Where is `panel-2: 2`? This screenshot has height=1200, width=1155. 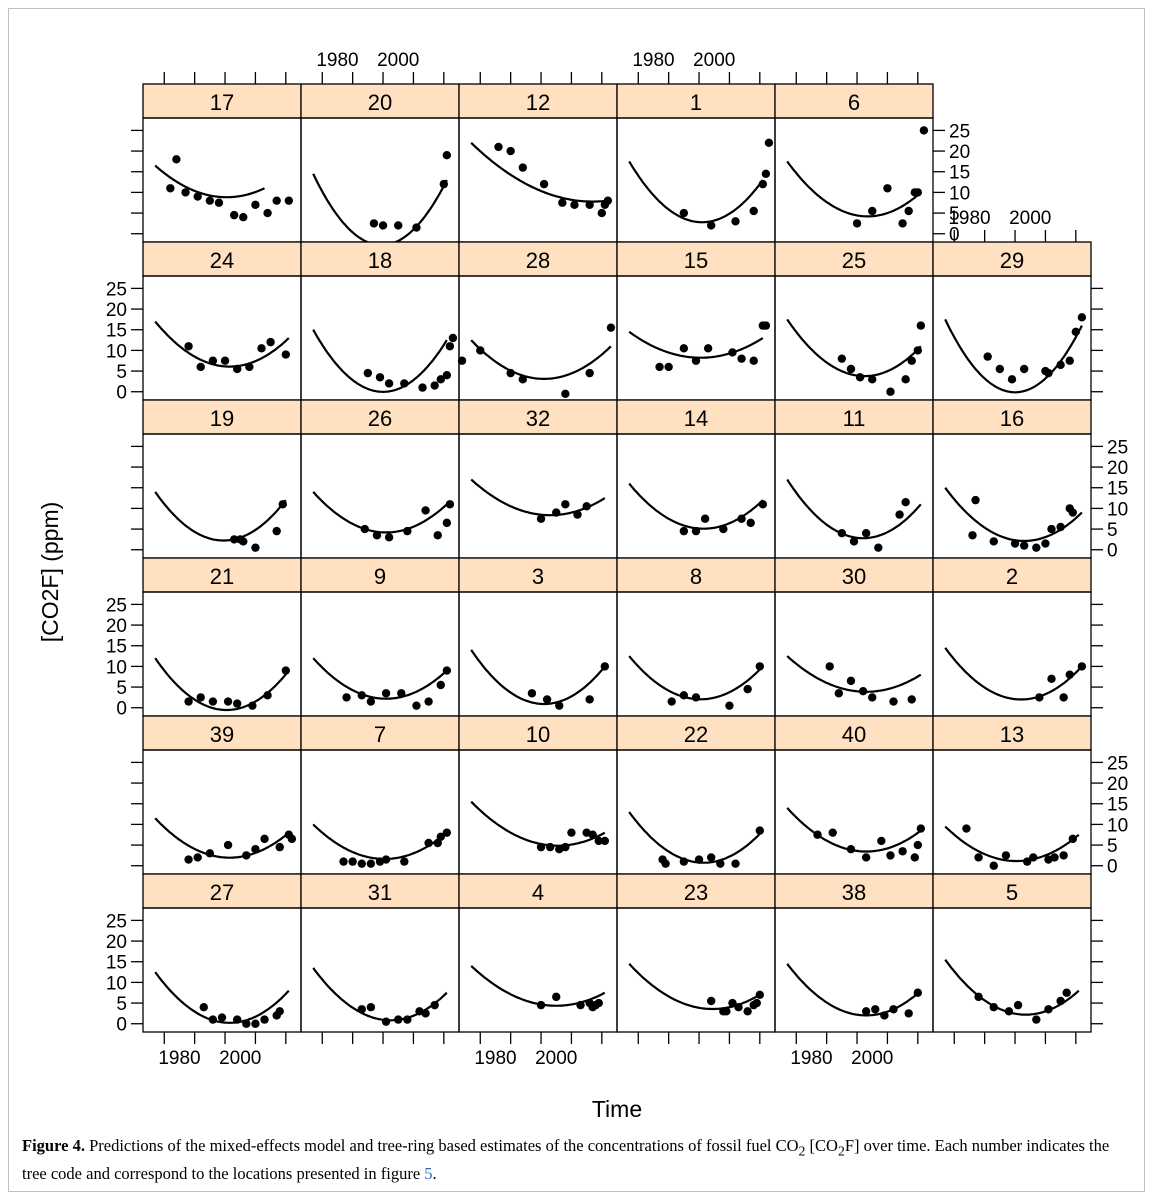
panel-2: 2 is located at coordinates (1012, 637).